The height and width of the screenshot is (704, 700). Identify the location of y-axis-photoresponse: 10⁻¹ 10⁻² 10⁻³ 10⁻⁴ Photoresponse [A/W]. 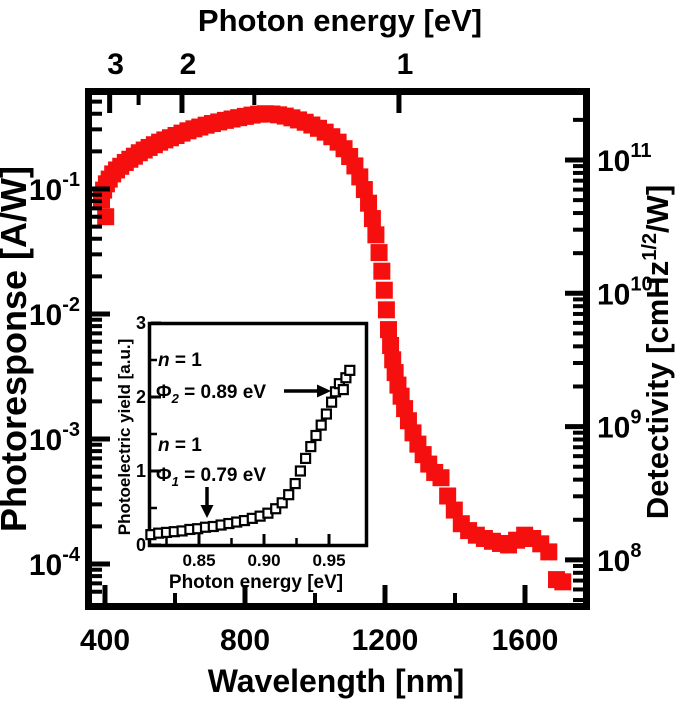
(55, 346).